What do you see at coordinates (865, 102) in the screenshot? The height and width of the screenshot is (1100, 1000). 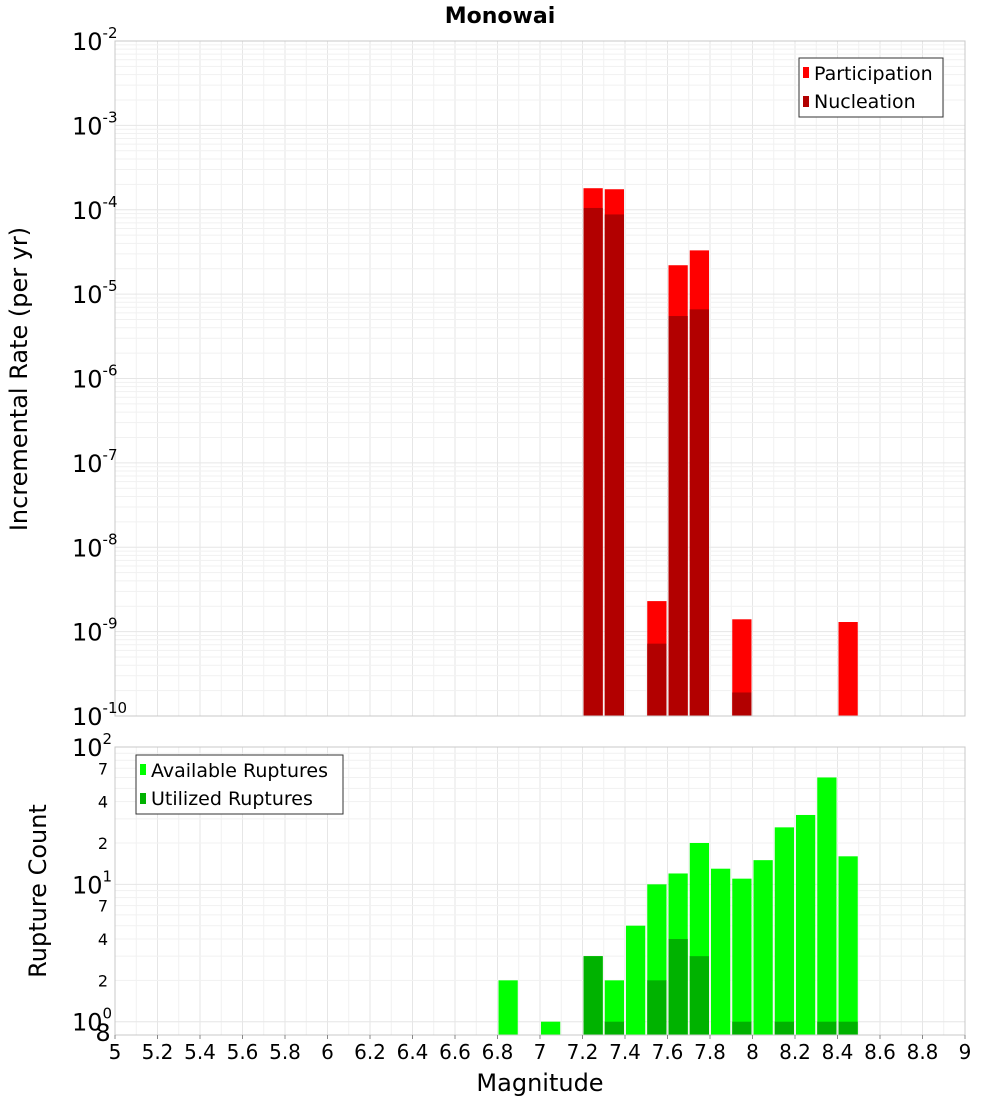 I see `legend-label-nucleation: Nucleation` at bounding box center [865, 102].